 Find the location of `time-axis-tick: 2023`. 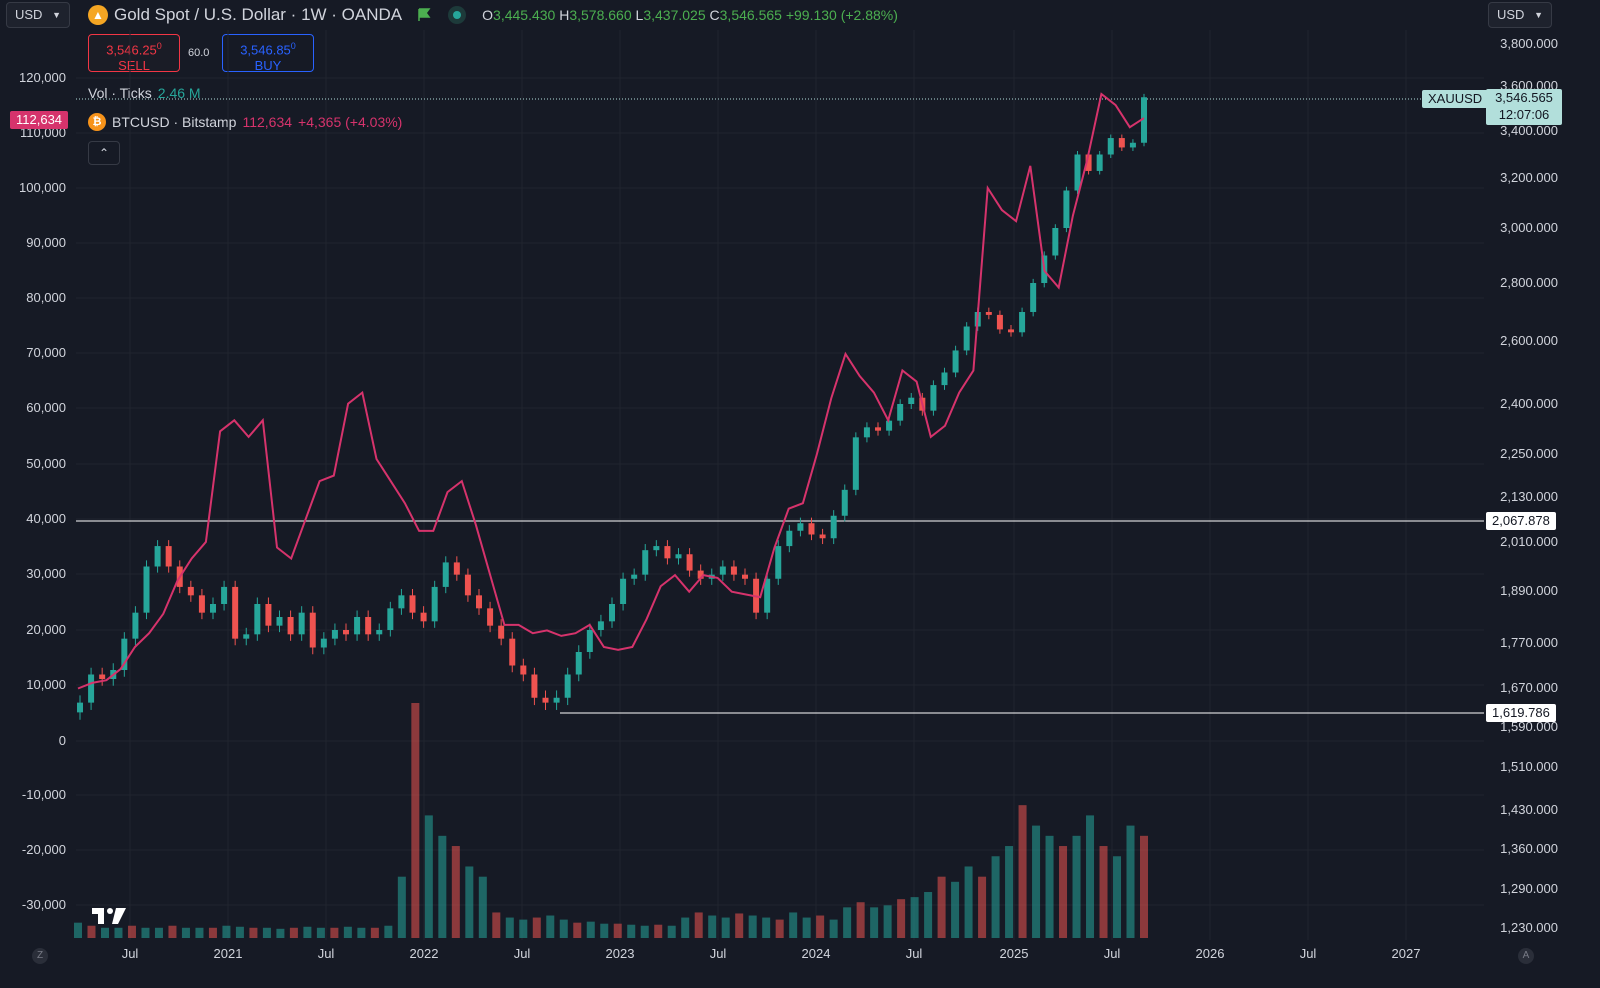

time-axis-tick: 2023 is located at coordinates (620, 953).